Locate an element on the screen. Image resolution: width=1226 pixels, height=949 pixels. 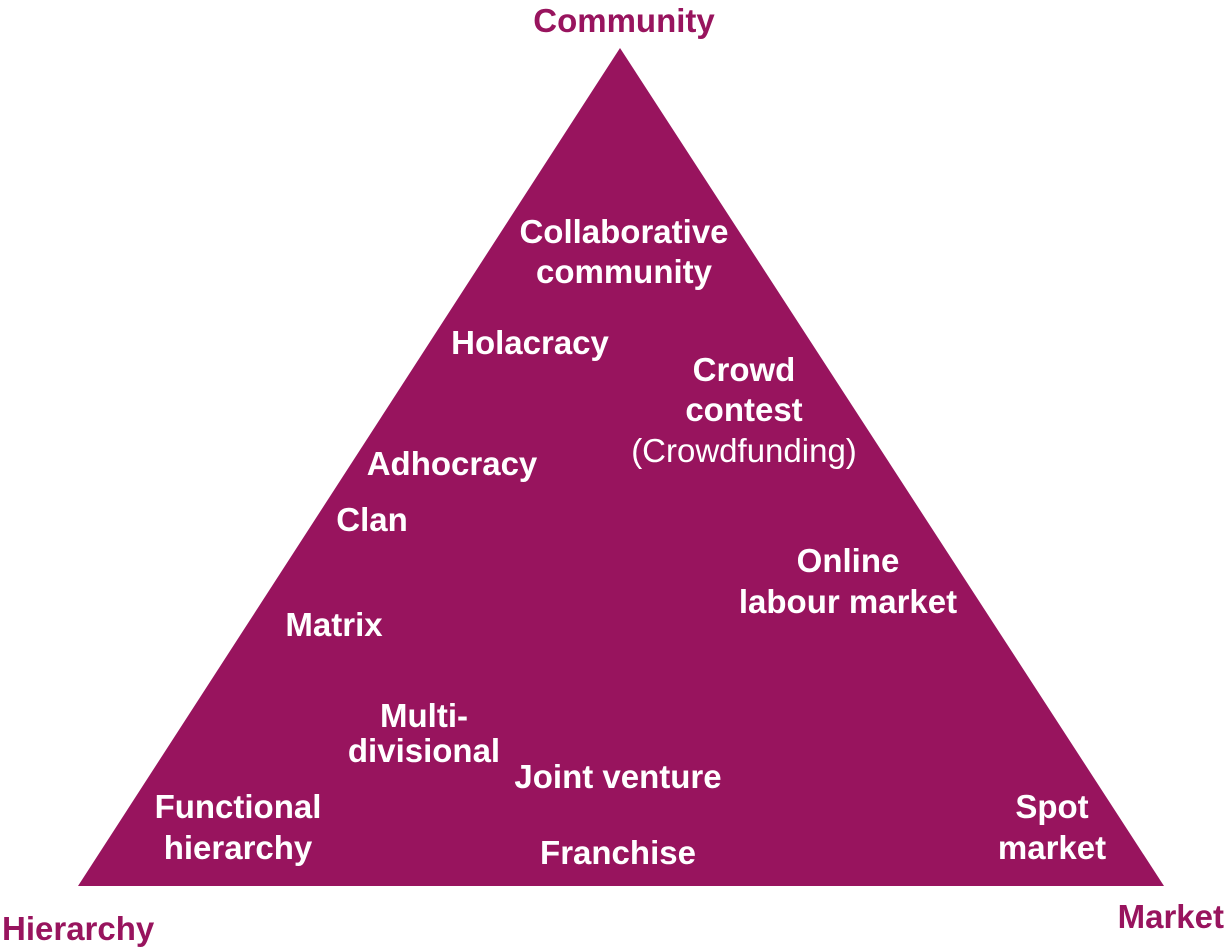
svg-text: divisional is located at coordinates (424, 750).